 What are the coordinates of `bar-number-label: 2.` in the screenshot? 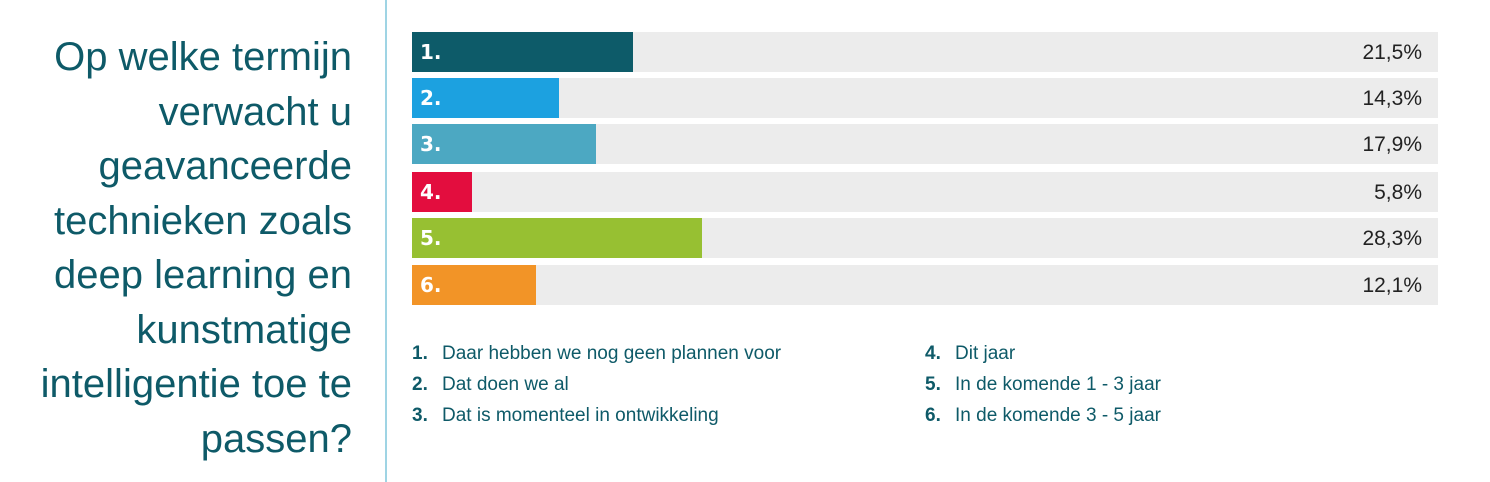 It's located at (431, 98).